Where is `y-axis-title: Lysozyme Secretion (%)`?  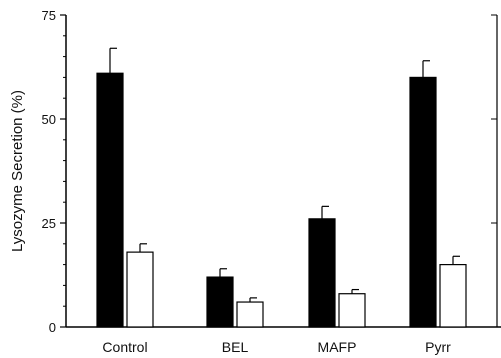 y-axis-title: Lysozyme Secretion (%) is located at coordinates (17, 171).